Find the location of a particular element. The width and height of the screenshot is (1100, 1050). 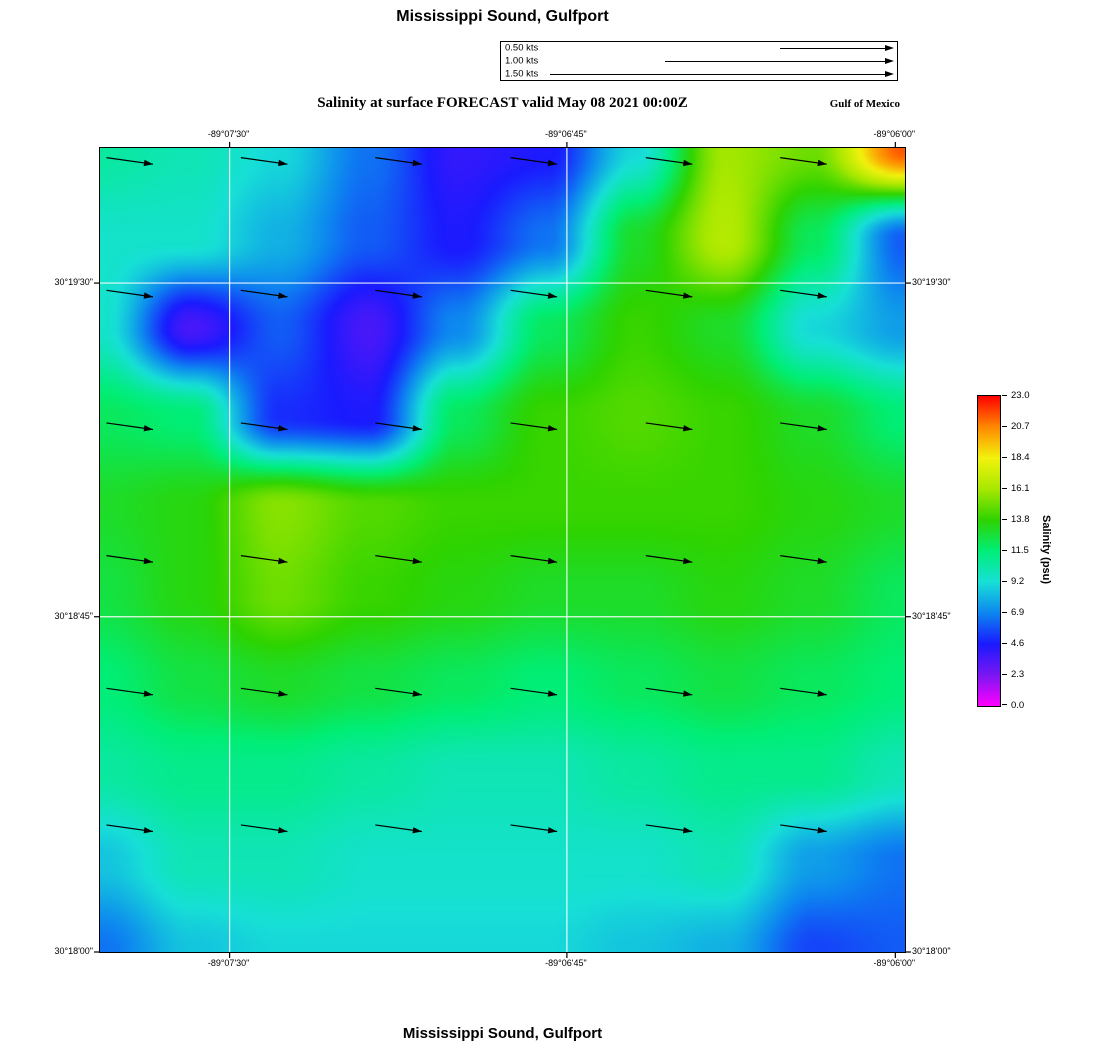

lon-label-bottom-1: -89°06'45" is located at coordinates (566, 963).